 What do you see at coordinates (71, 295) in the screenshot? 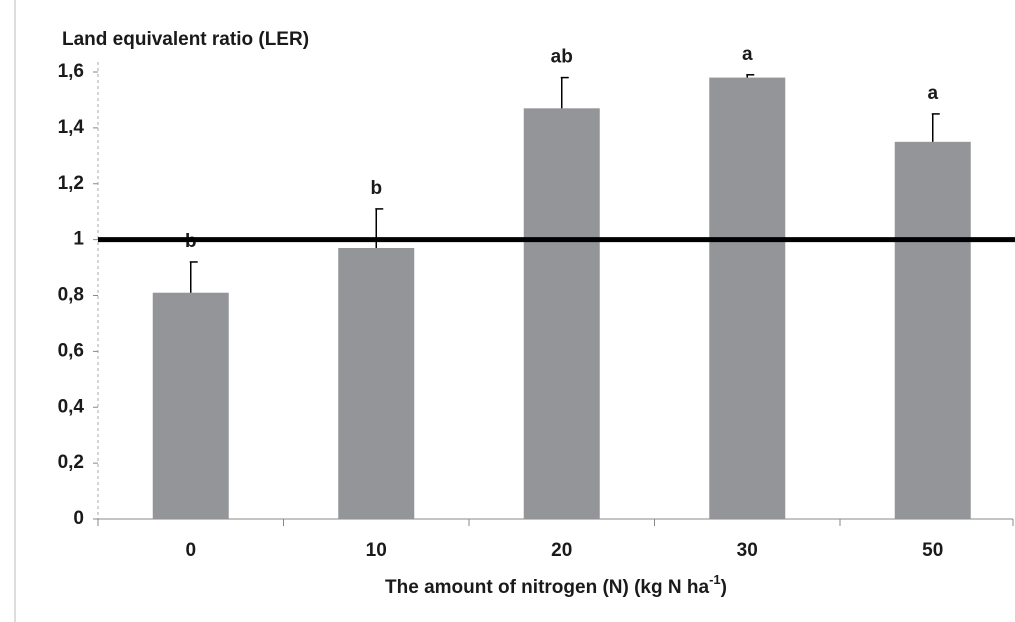
I see `y-tick-label: 0,8` at bounding box center [71, 295].